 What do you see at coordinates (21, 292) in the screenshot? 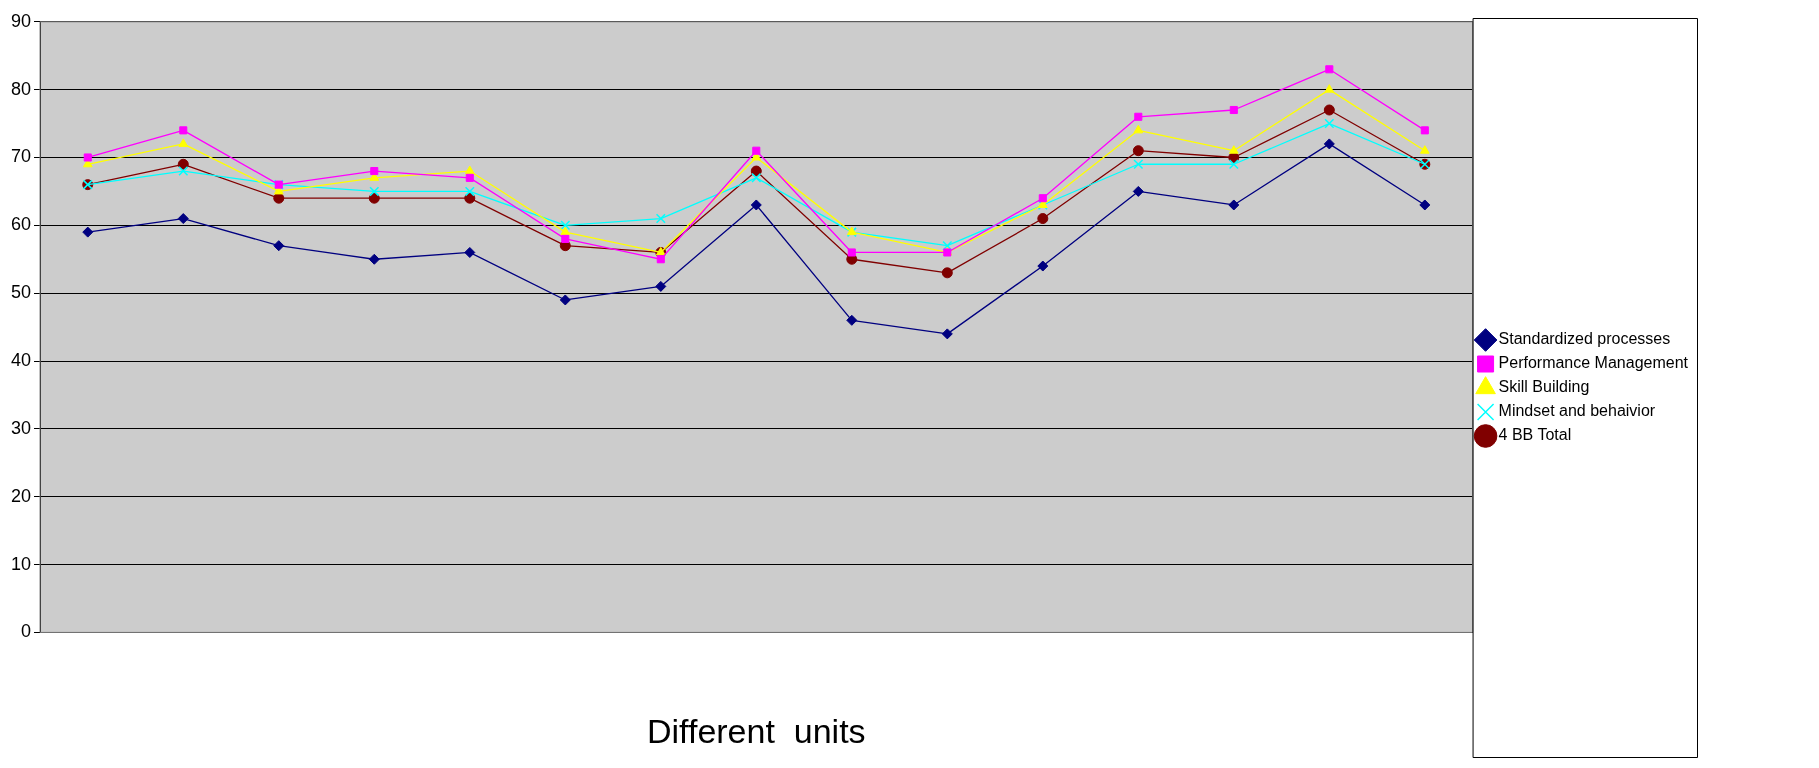
I see `y-tick-label: 50` at bounding box center [21, 292].